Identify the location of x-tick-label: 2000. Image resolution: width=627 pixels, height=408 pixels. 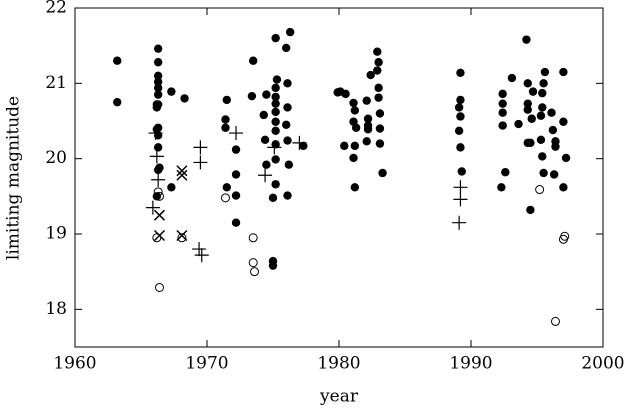
(602, 364).